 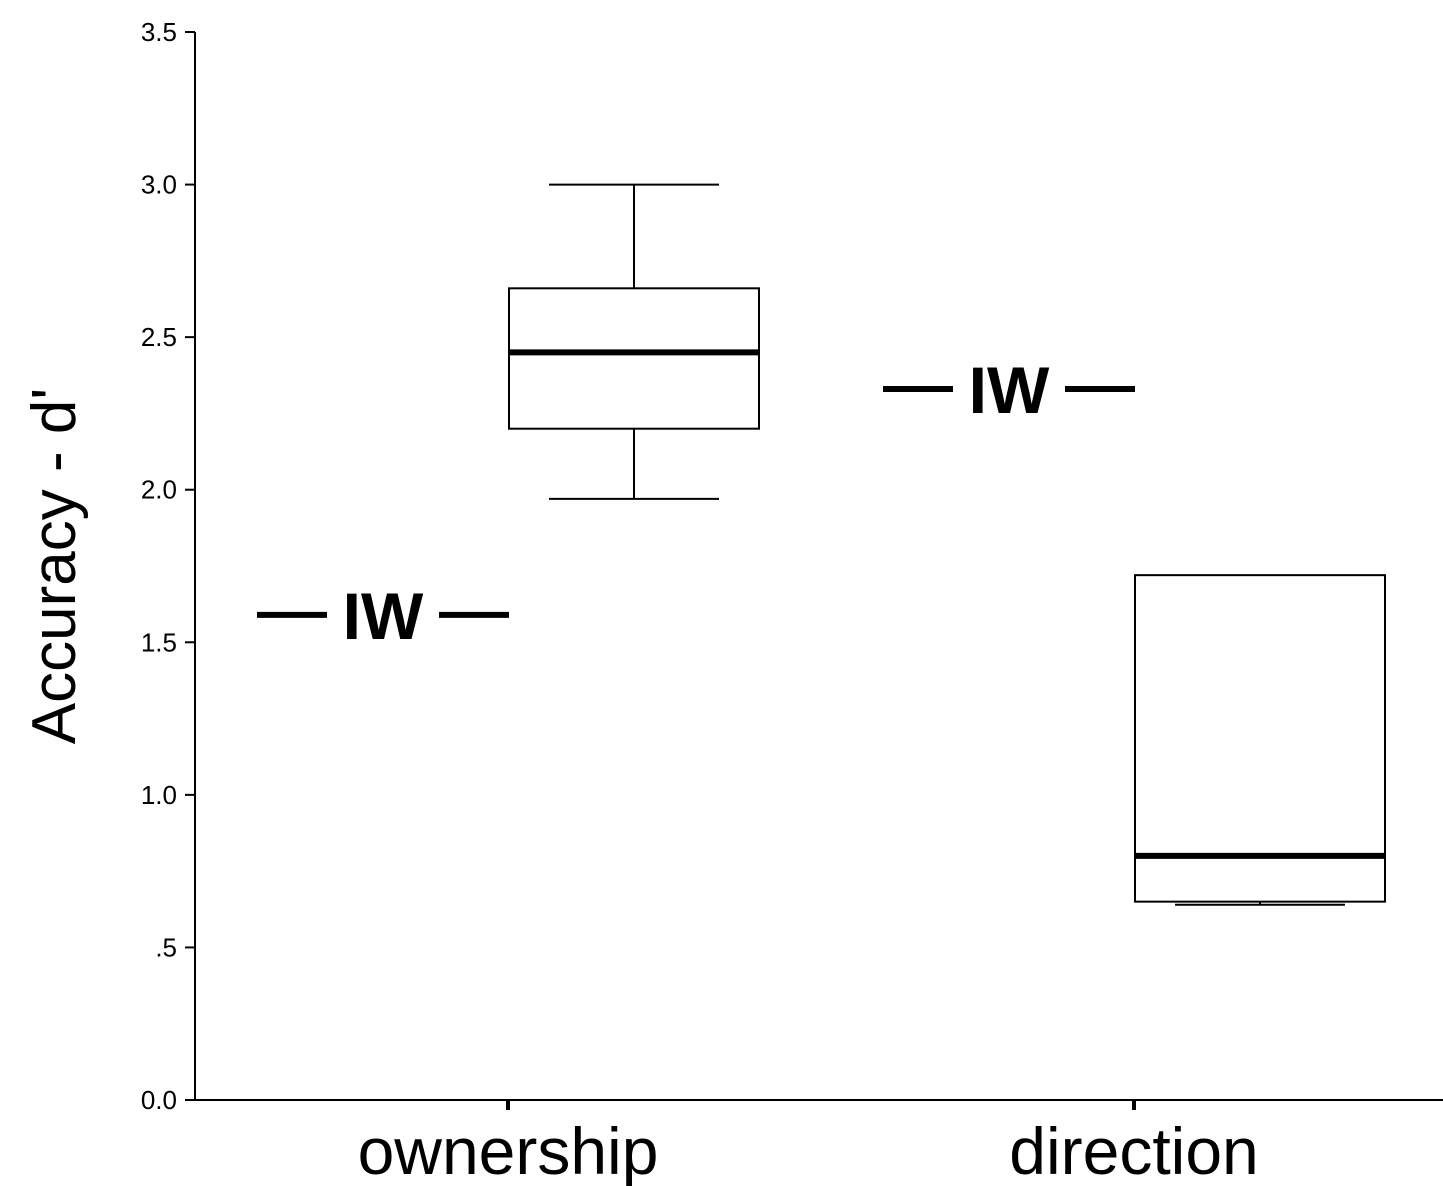 I want to click on y-axis-title: Accuracy - d', so click(x=54, y=566).